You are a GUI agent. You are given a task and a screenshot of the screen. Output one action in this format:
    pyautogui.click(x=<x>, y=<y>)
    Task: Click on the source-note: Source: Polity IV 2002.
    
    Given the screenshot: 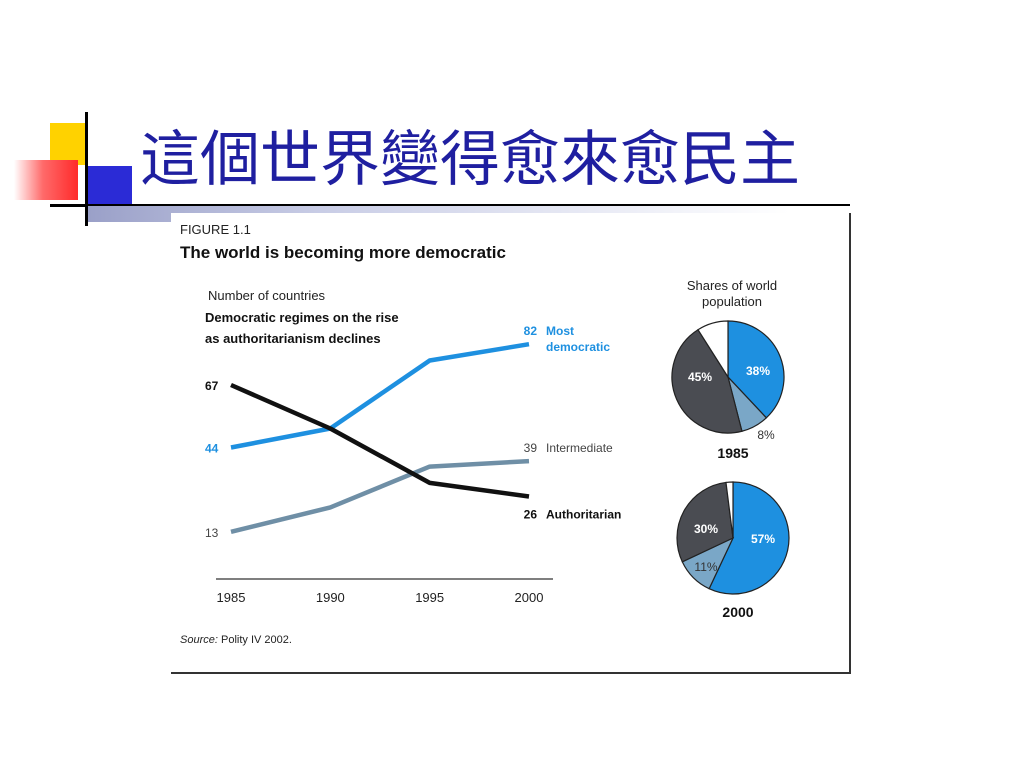 What is the action you would take?
    pyautogui.click(x=236, y=640)
    